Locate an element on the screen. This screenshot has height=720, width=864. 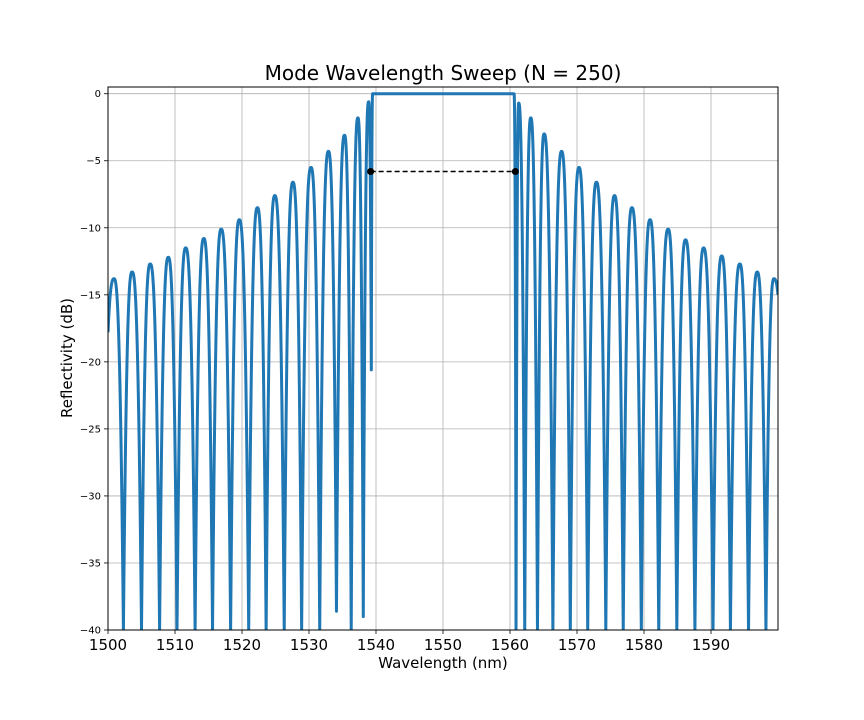
x-tick-label: 1520 is located at coordinates (242, 645).